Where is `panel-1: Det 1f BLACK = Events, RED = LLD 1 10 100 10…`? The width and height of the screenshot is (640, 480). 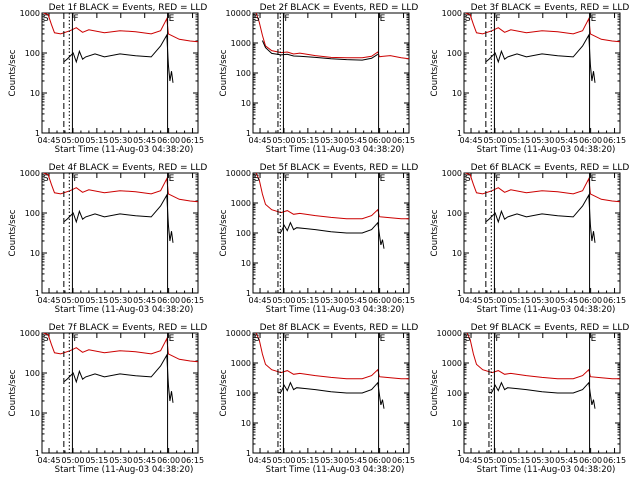
panel-1: Det 1f BLACK = Events, RED = LLD 1 10 100 10… is located at coordinates (107, 79).